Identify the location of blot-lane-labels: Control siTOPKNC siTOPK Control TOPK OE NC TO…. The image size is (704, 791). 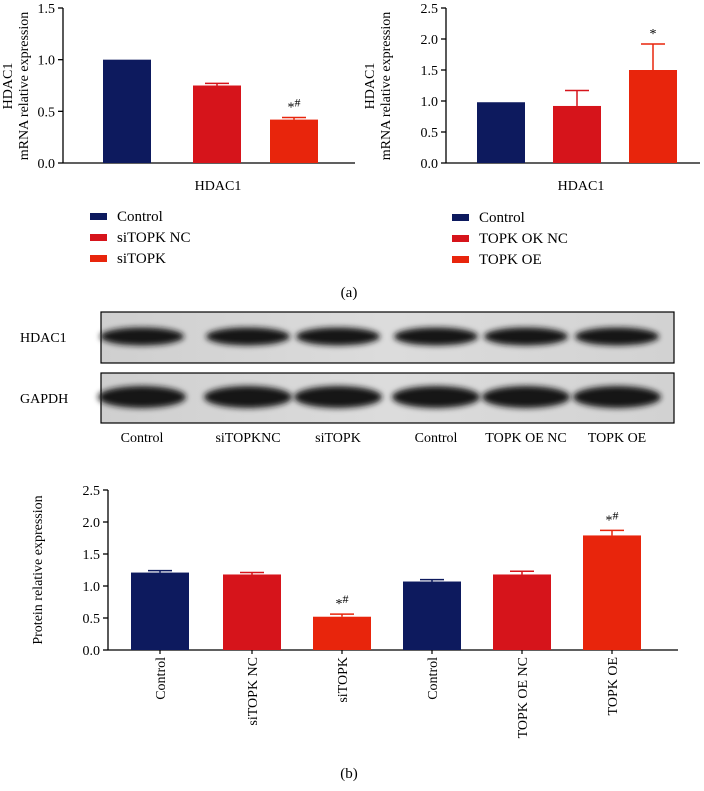
(384, 438).